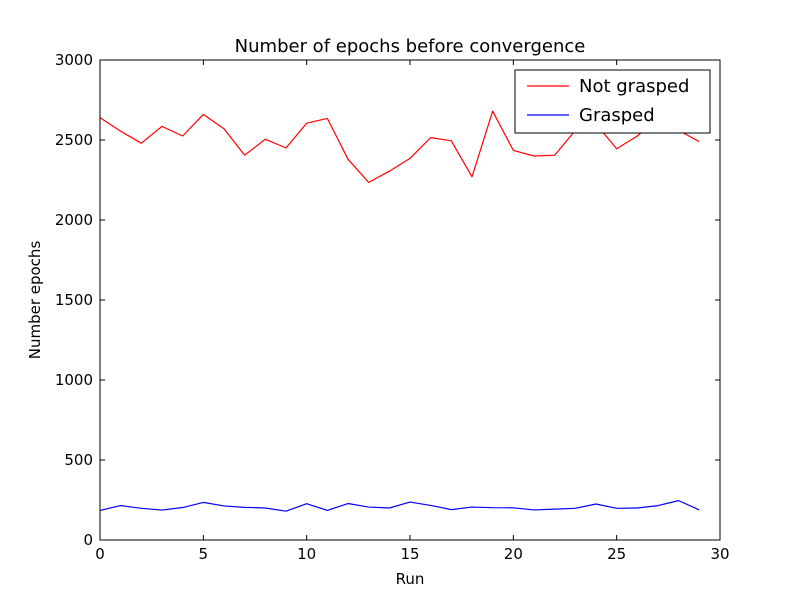 This screenshot has width=800, height=600. What do you see at coordinates (617, 115) in the screenshot?
I see `legend-label-grasped: Grasped` at bounding box center [617, 115].